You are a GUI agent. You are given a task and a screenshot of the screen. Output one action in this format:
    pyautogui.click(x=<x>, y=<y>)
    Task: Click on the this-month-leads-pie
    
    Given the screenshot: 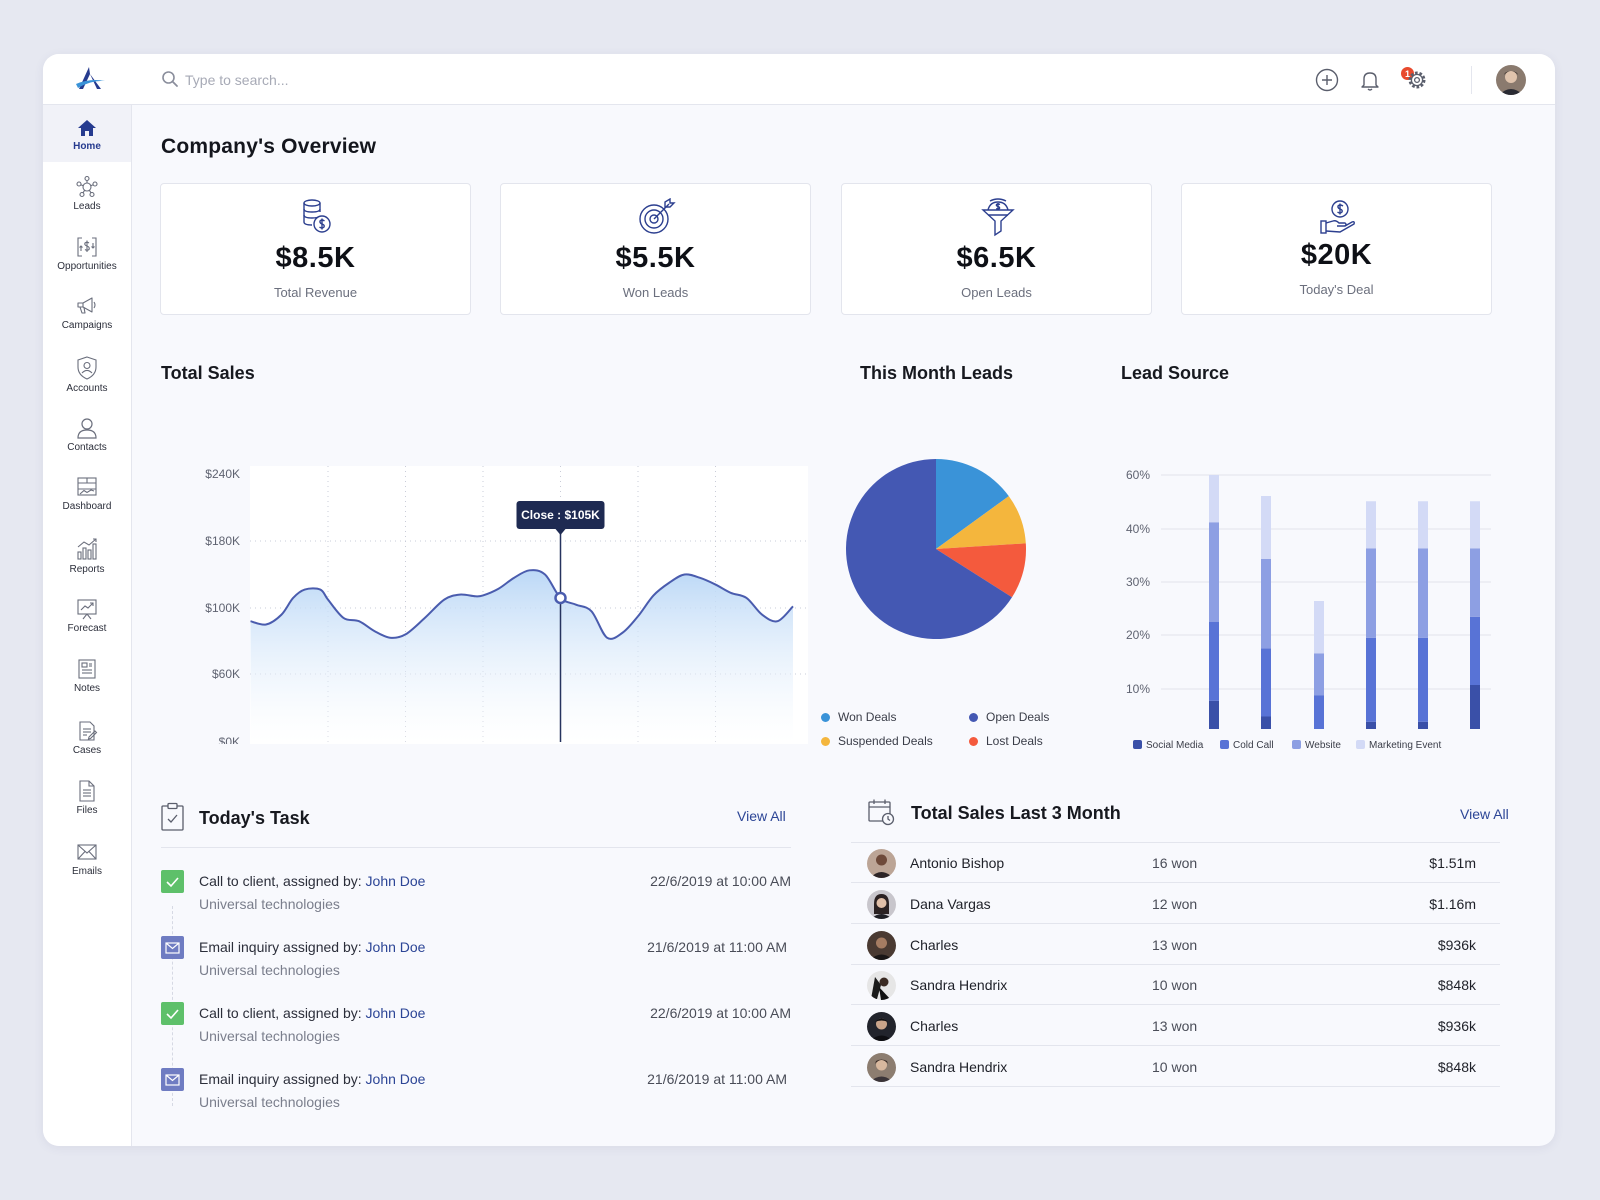 What is the action you would take?
    pyautogui.click(x=936, y=549)
    